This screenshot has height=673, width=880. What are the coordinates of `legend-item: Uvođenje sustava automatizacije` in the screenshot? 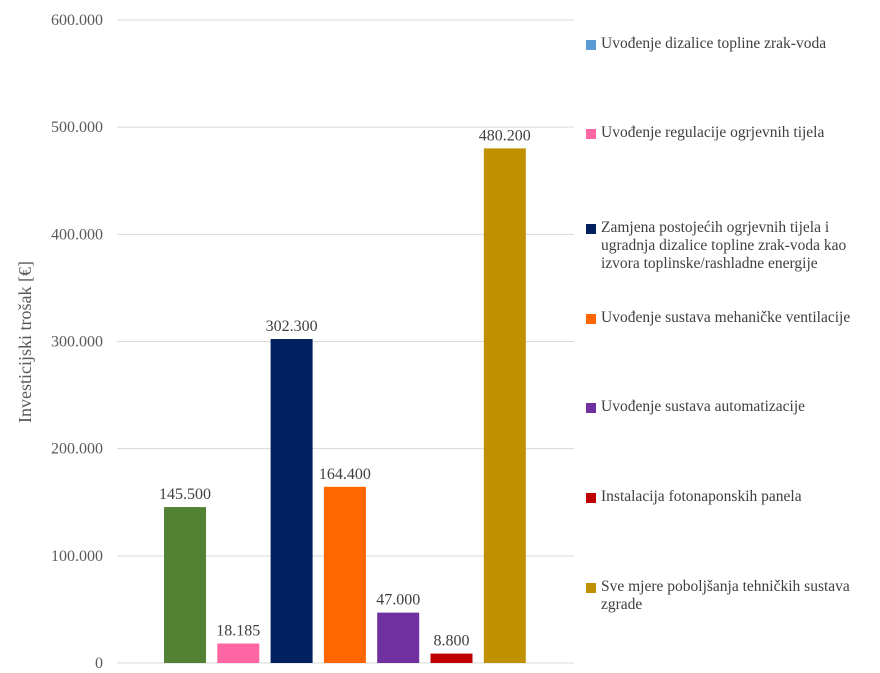 It's located at (731, 407).